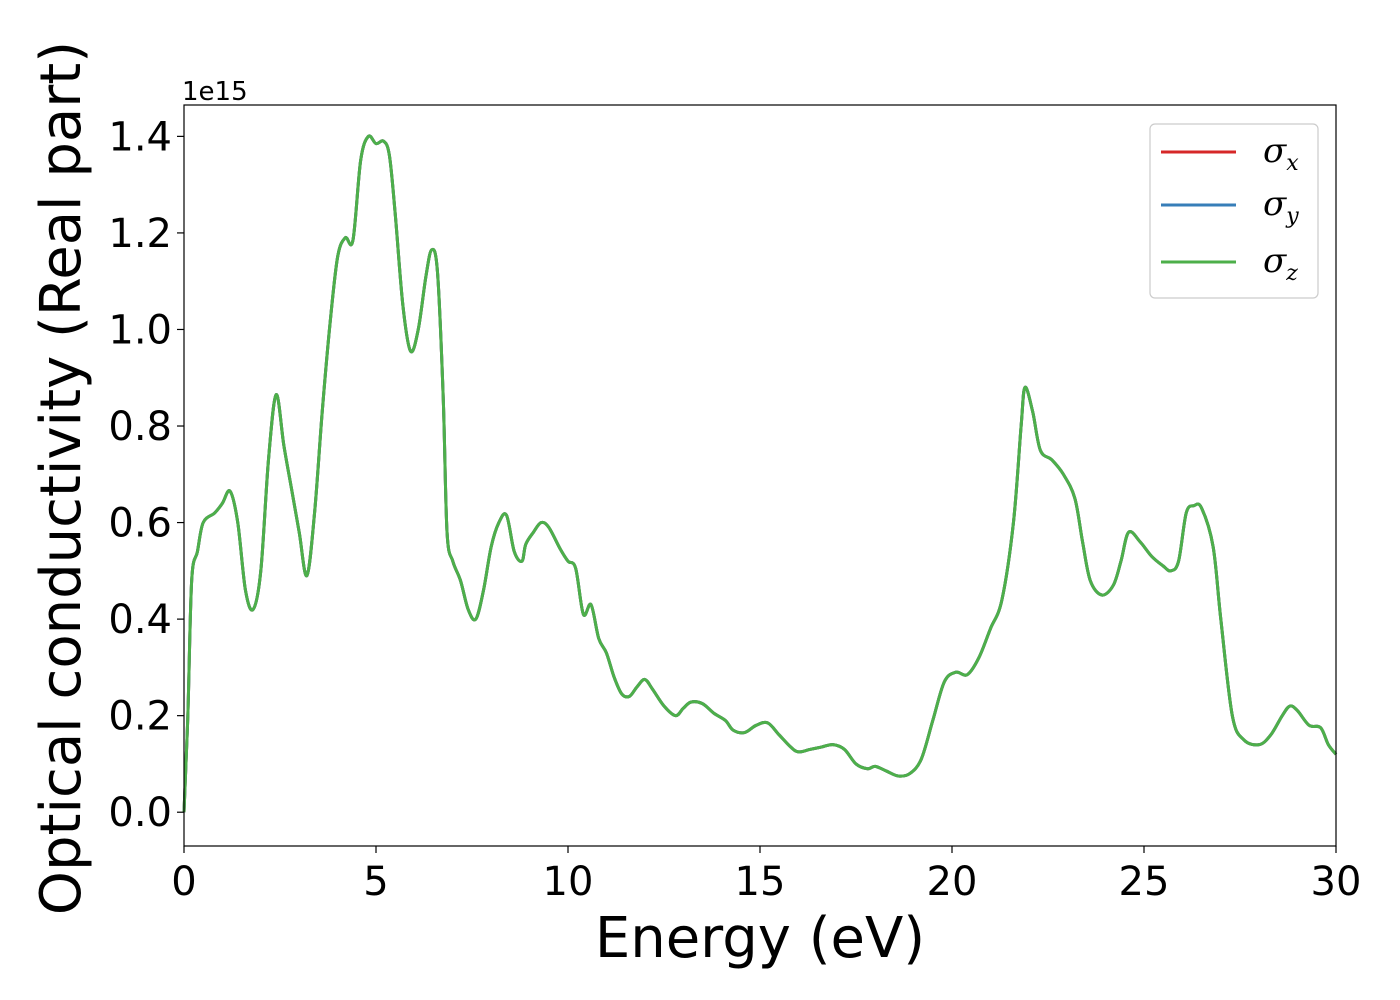  Describe the element at coordinates (1144, 882) in the screenshot. I see `x-tick-label: 25` at that location.